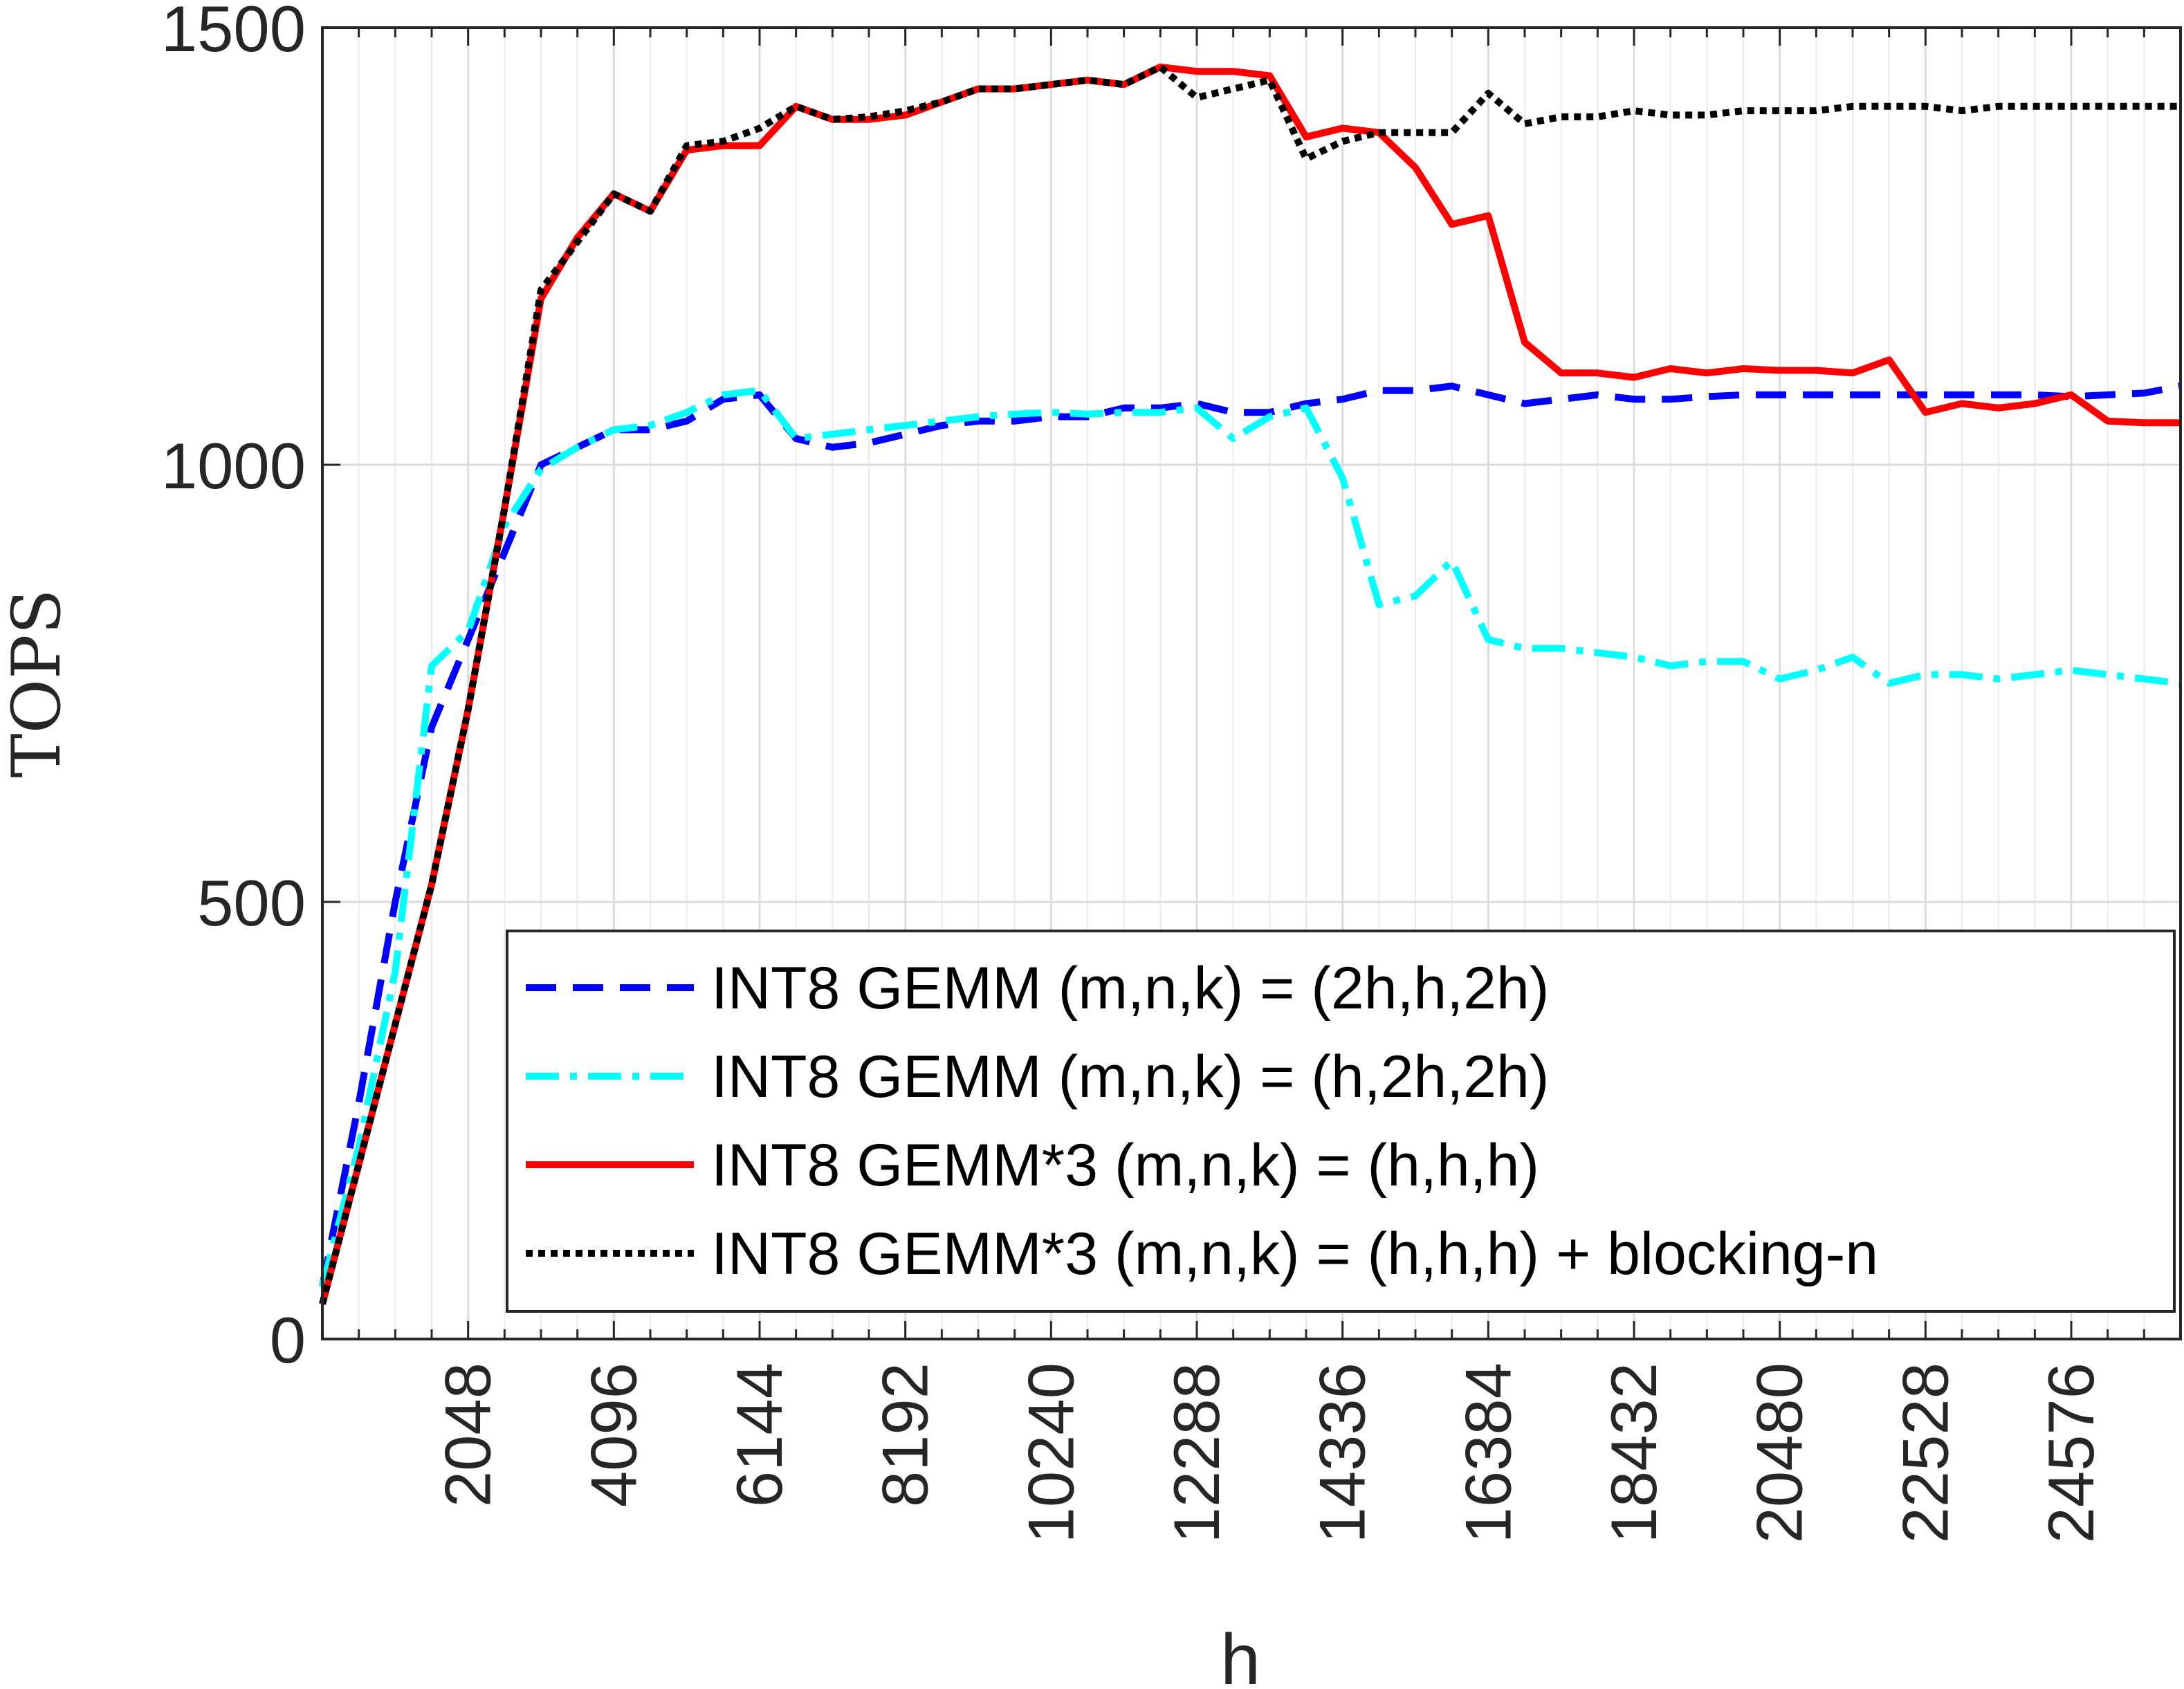 The height and width of the screenshot is (1689, 2184). What do you see at coordinates (288, 1340) in the screenshot?
I see `y-tick-label: 0` at bounding box center [288, 1340].